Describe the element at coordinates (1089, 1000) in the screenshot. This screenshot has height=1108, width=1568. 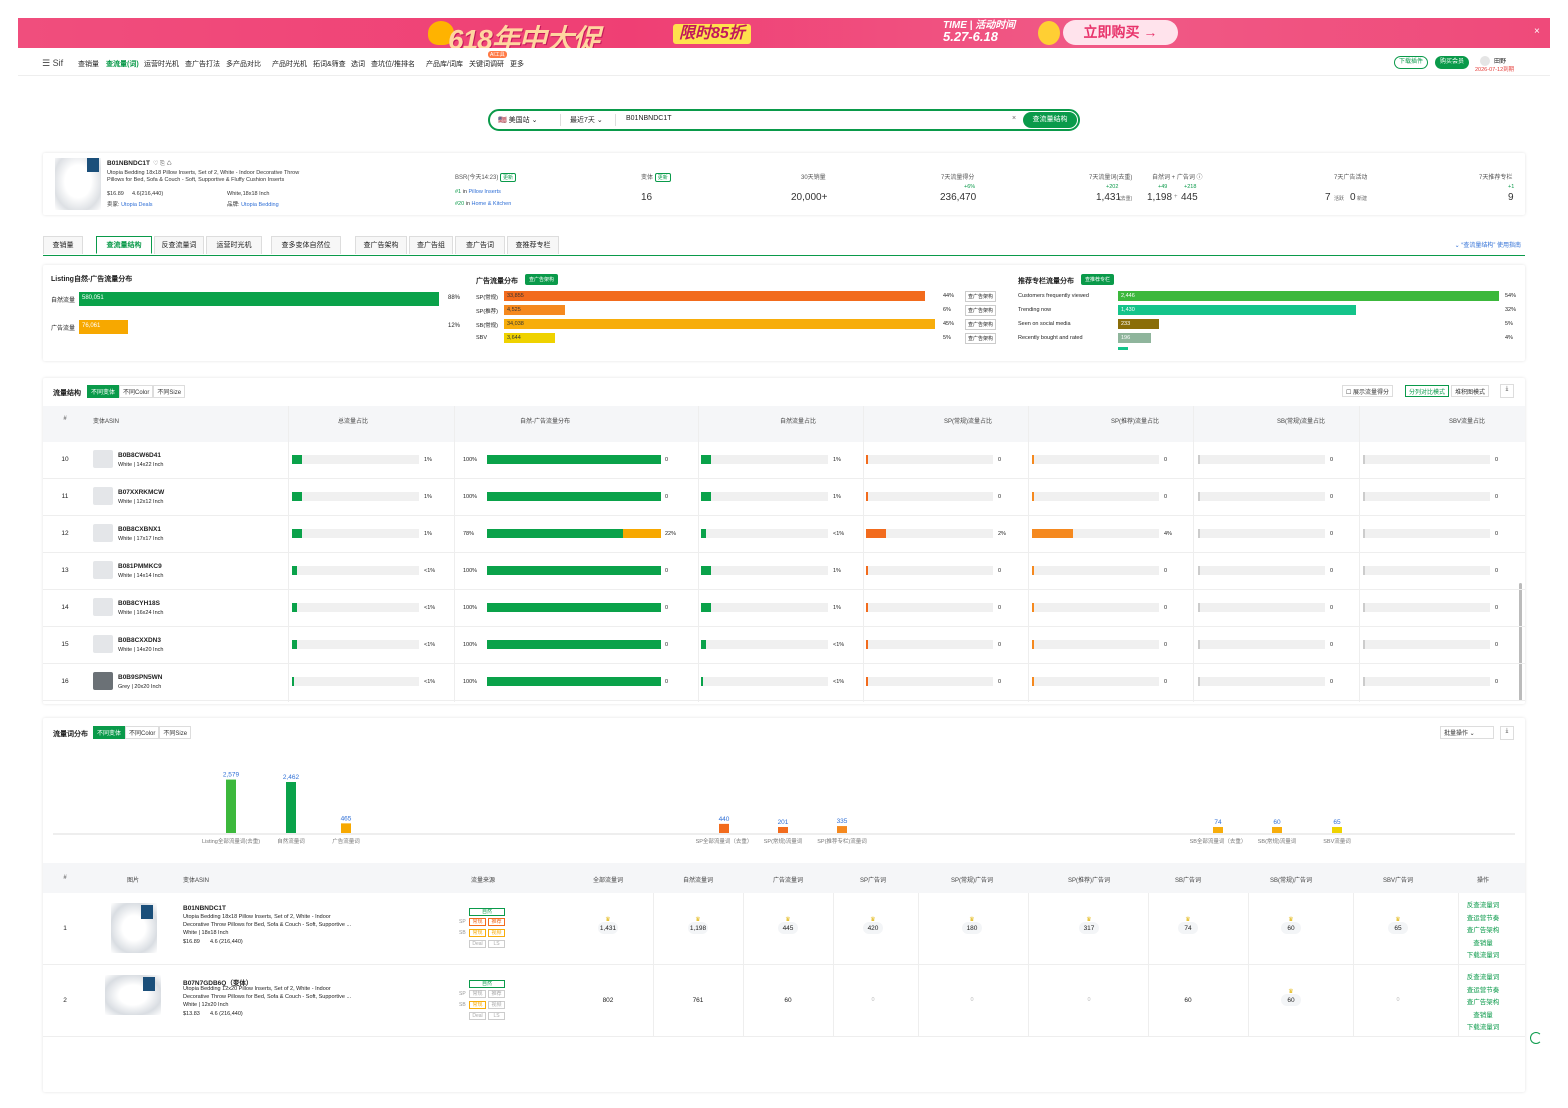
I see `kw-count: 0` at that location.